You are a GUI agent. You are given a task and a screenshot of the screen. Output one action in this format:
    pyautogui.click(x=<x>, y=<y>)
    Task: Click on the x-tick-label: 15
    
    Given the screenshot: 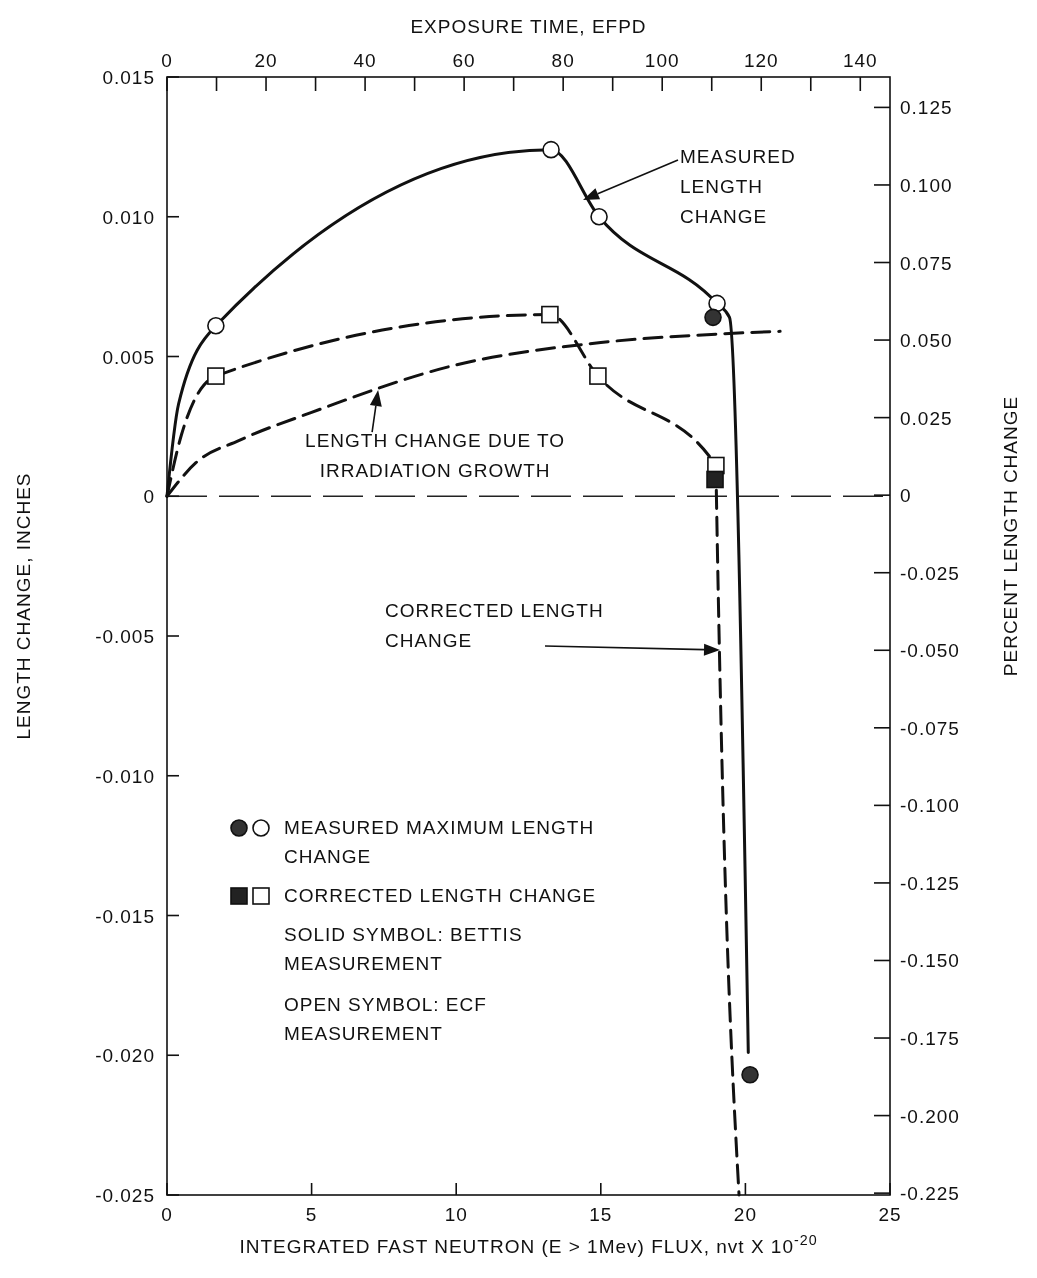 What is the action you would take?
    pyautogui.click(x=601, y=1214)
    